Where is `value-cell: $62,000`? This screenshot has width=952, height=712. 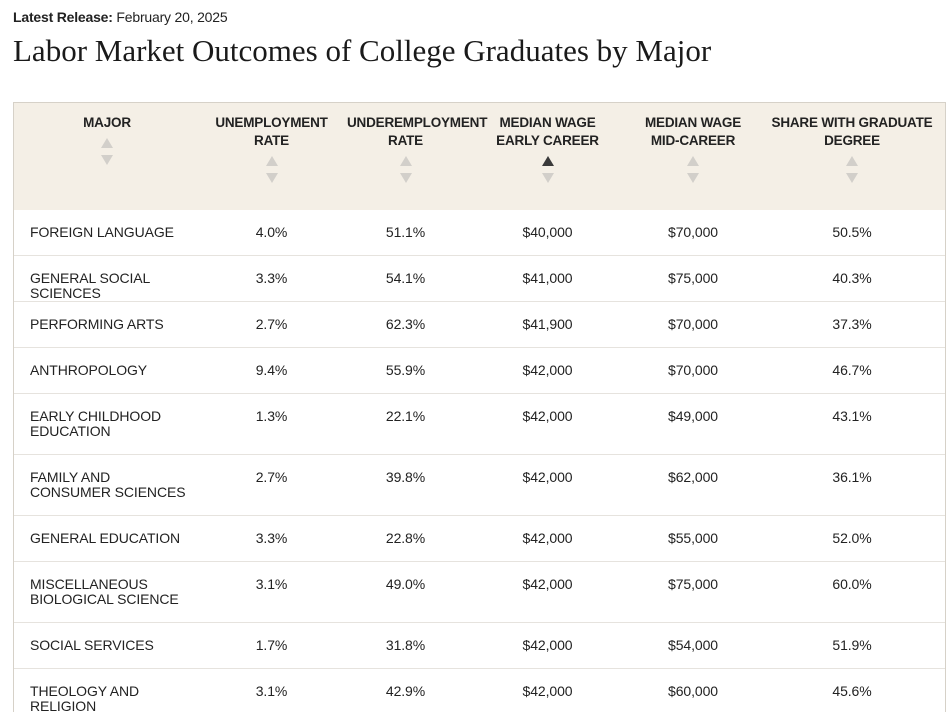 value-cell: $62,000 is located at coordinates (693, 485).